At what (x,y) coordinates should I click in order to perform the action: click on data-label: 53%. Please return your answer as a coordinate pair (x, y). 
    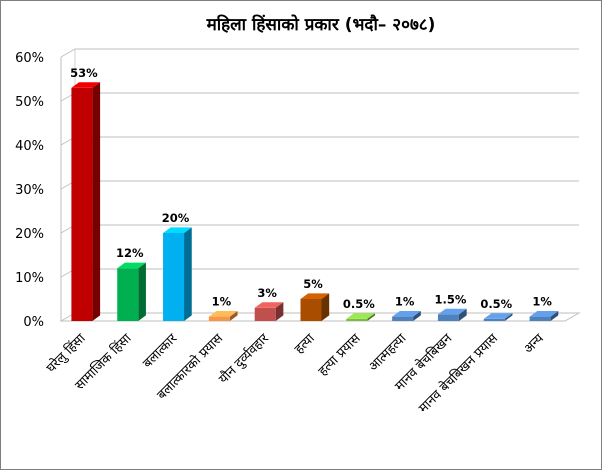
    Looking at the image, I should click on (84, 73).